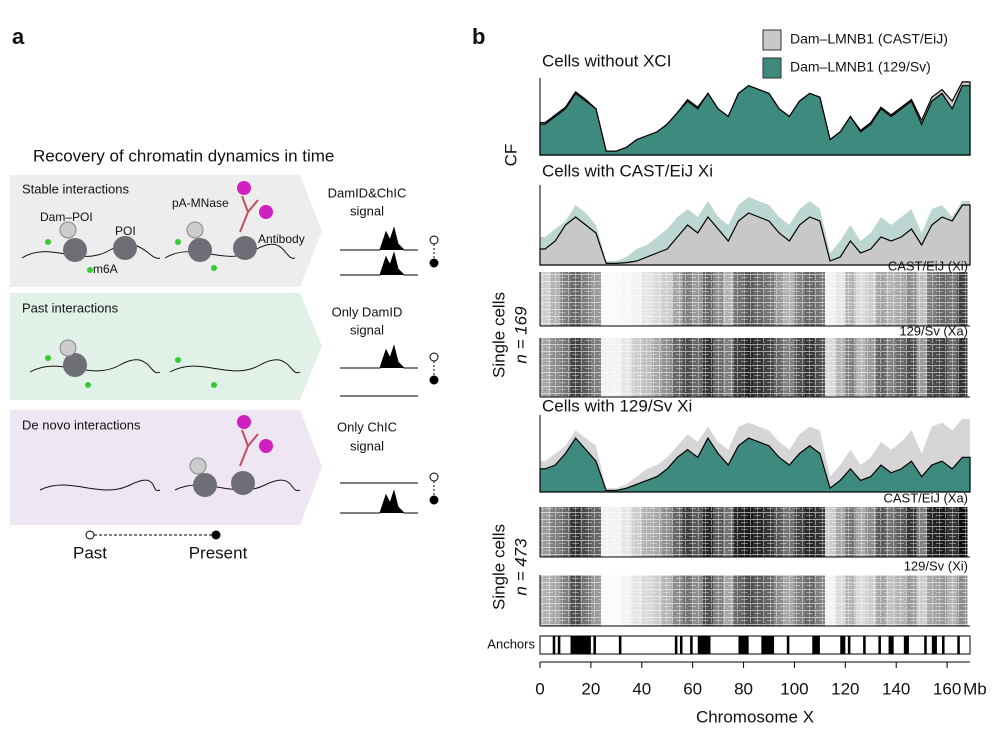 The height and width of the screenshot is (737, 1000). What do you see at coordinates (367, 311) in the screenshot?
I see `signal-label: Only DamID` at bounding box center [367, 311].